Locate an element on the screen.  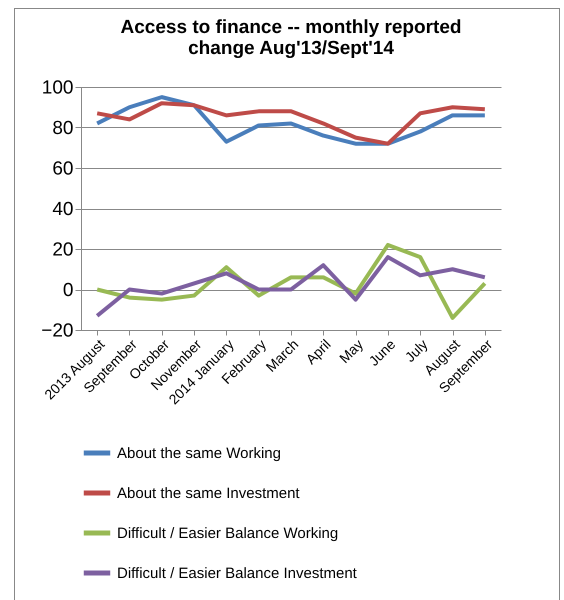
y-tick-label: 20 is located at coordinates (63, 250).